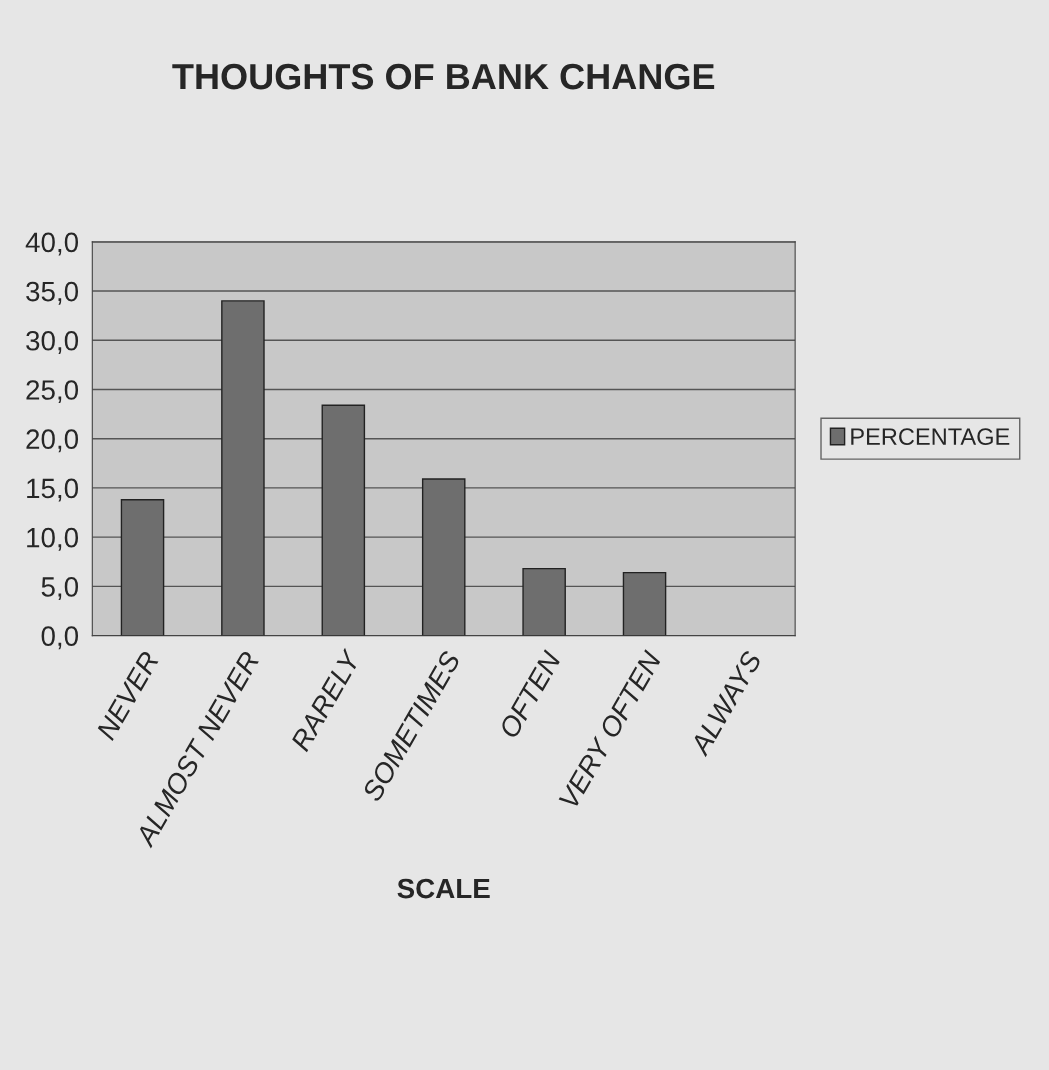 This screenshot has height=1070, width=1049. I want to click on y-tick-label: 25,0, so click(52, 392).